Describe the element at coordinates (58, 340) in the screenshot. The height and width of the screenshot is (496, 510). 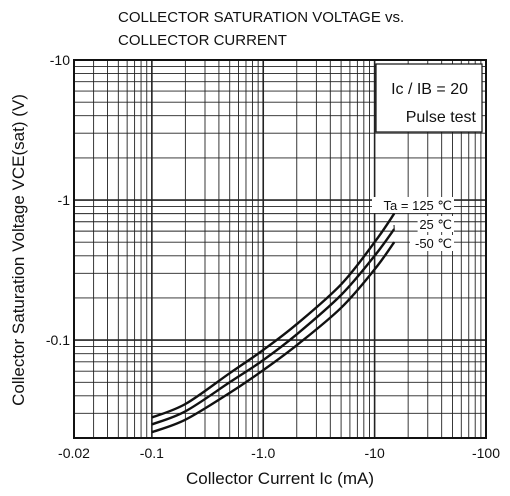
I see `y-tick-label: -0.1` at that location.